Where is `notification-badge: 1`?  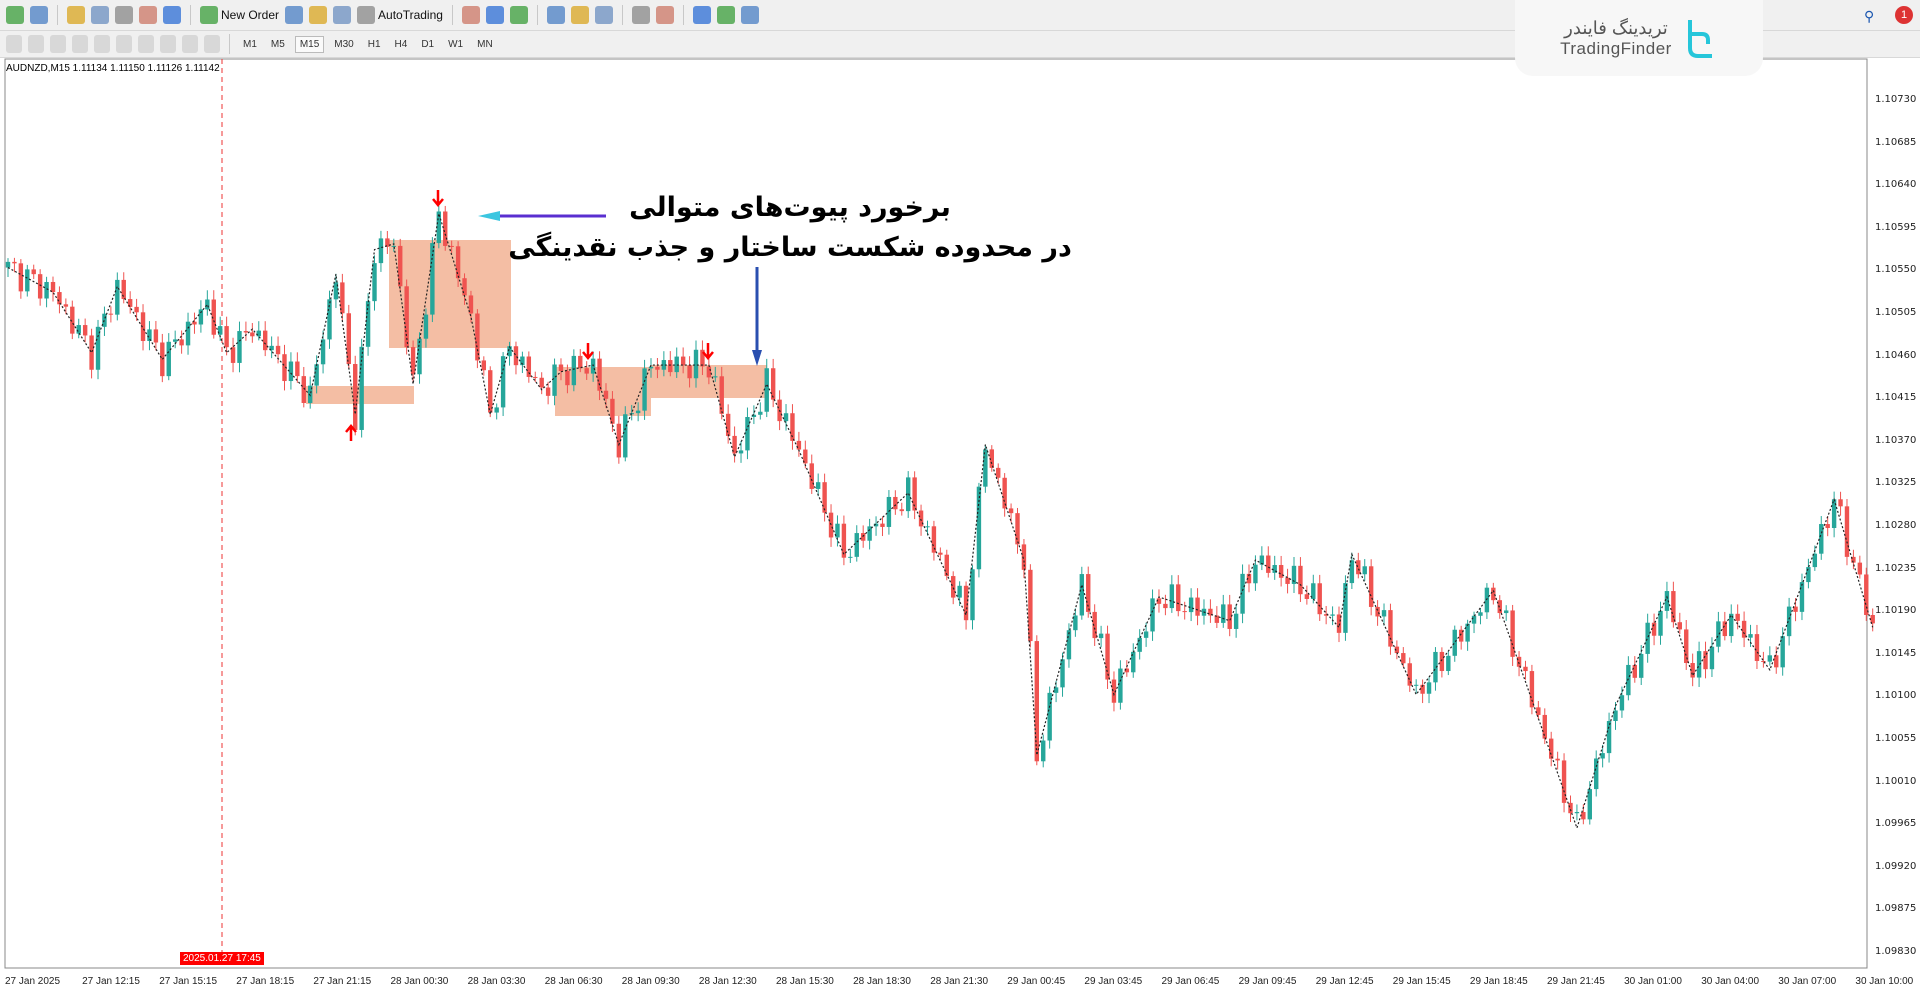
notification-badge: 1 is located at coordinates (1904, 15).